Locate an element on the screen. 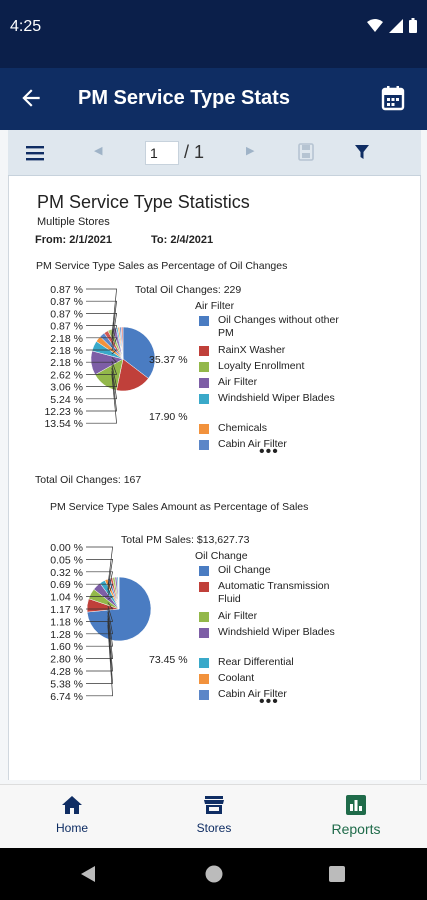  chart1-legend-label: Windshield Wiper Blades is located at coordinates (276, 398).